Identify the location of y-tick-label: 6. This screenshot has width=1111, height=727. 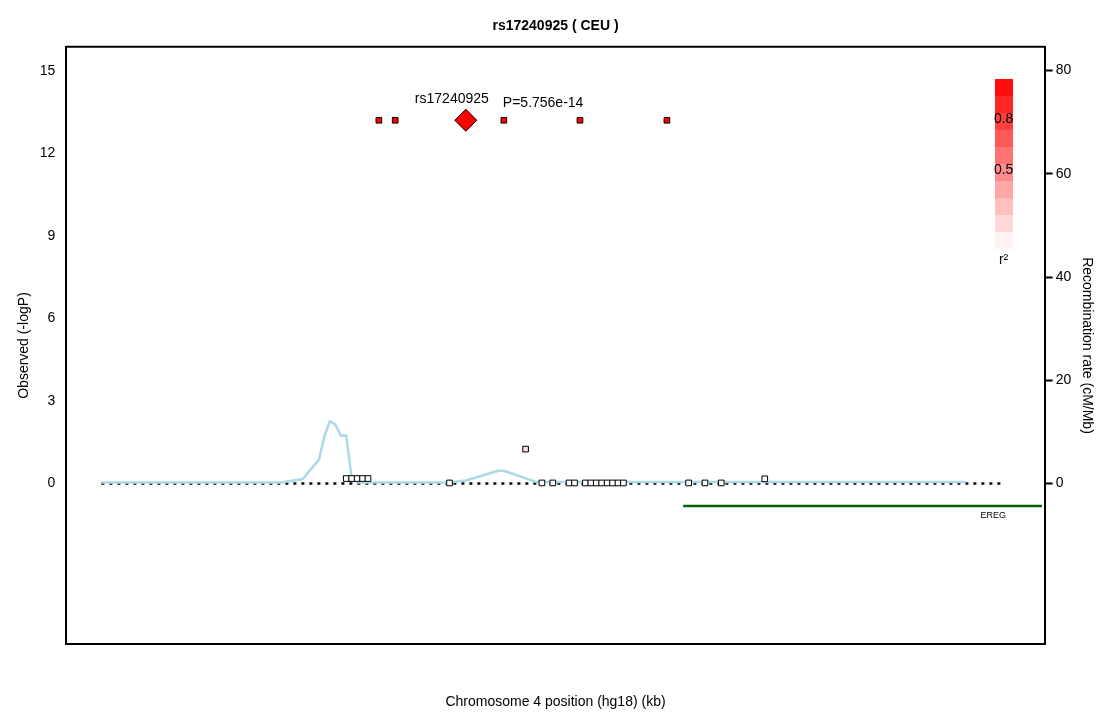
(51, 317).